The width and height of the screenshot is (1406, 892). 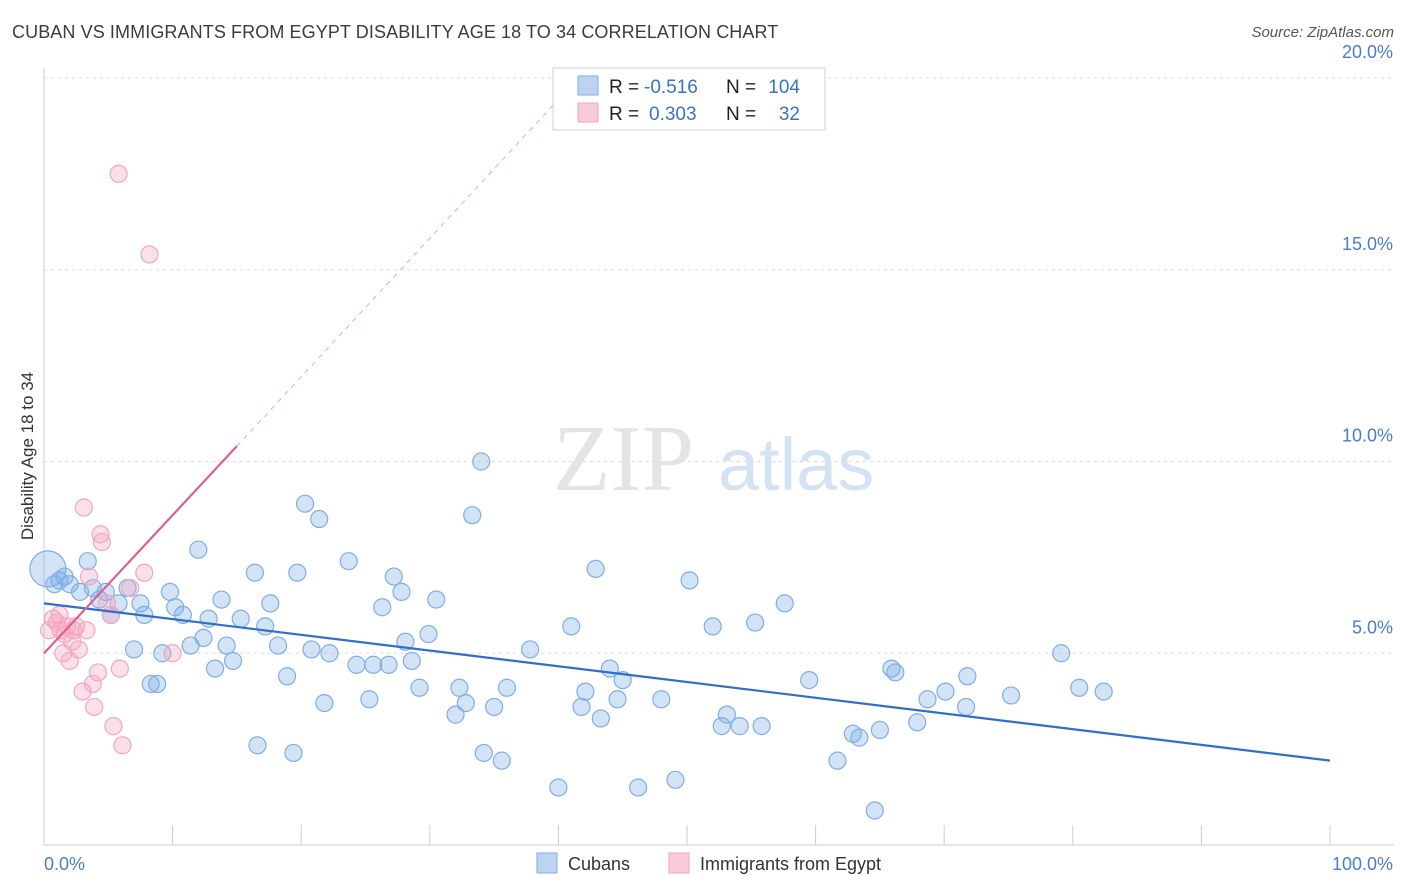 I want to click on legend-n-label-2: N =, so click(x=741, y=114).